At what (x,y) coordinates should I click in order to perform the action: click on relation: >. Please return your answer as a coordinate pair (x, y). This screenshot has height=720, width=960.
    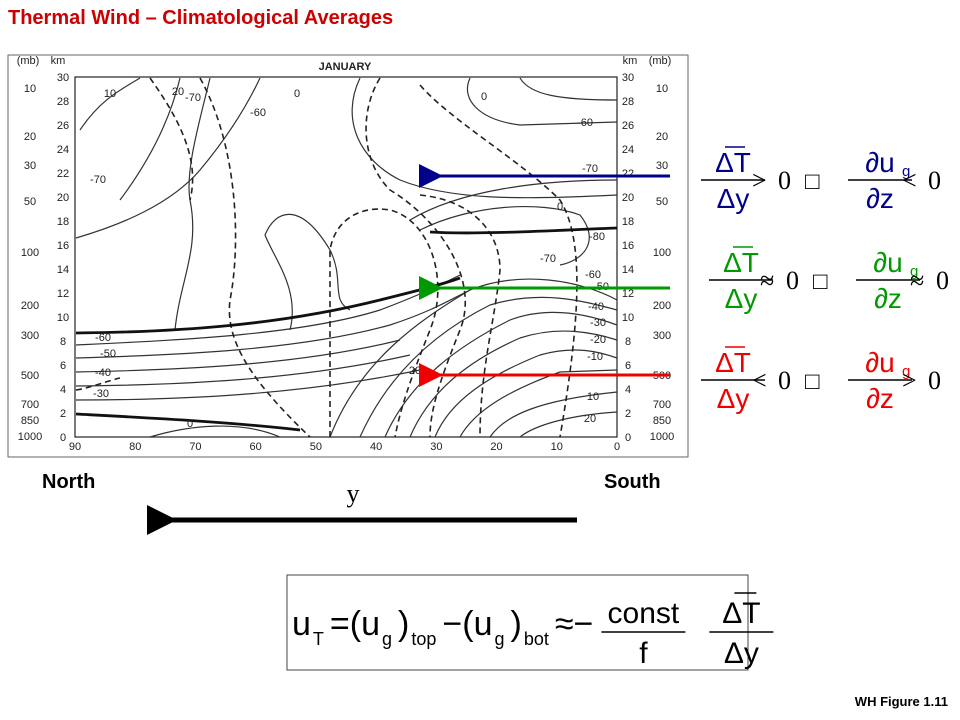
    Looking at the image, I should click on (909, 380).